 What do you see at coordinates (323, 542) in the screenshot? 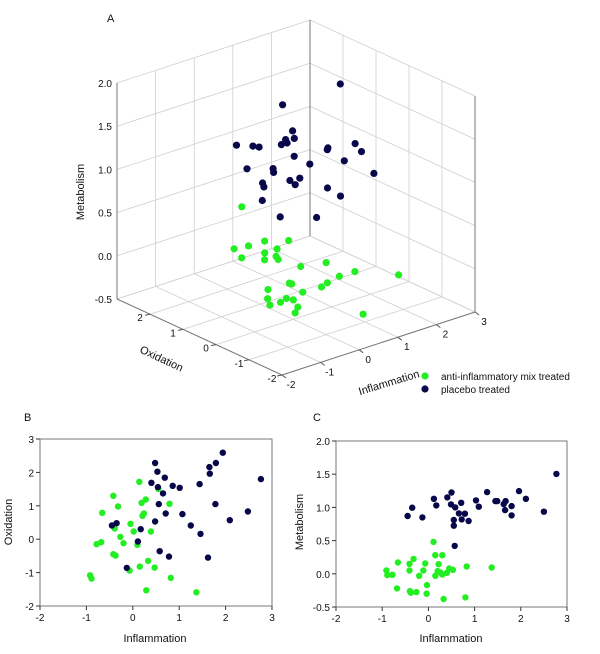
I see `y-tick-label: 0.5` at bounding box center [323, 542].